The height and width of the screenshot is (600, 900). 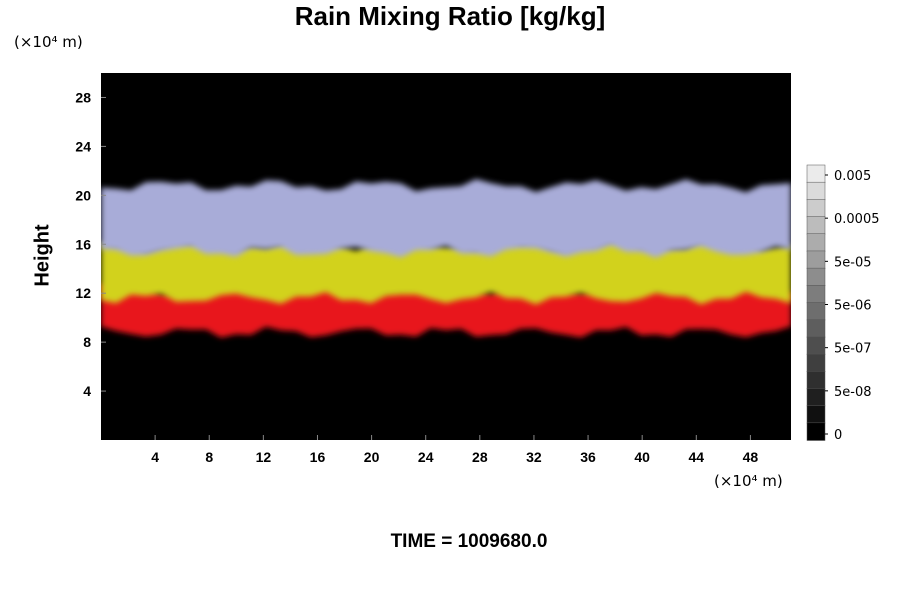 I want to click on y-tick-label: 24, so click(x=83, y=146).